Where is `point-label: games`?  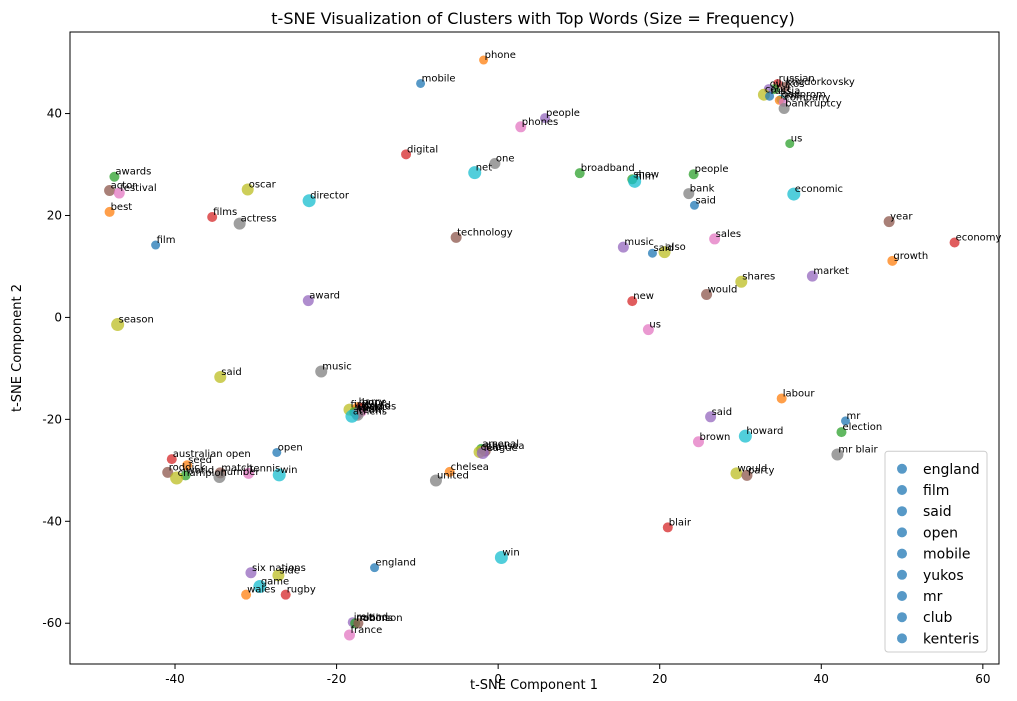
point-label: games is located at coordinates (380, 407).